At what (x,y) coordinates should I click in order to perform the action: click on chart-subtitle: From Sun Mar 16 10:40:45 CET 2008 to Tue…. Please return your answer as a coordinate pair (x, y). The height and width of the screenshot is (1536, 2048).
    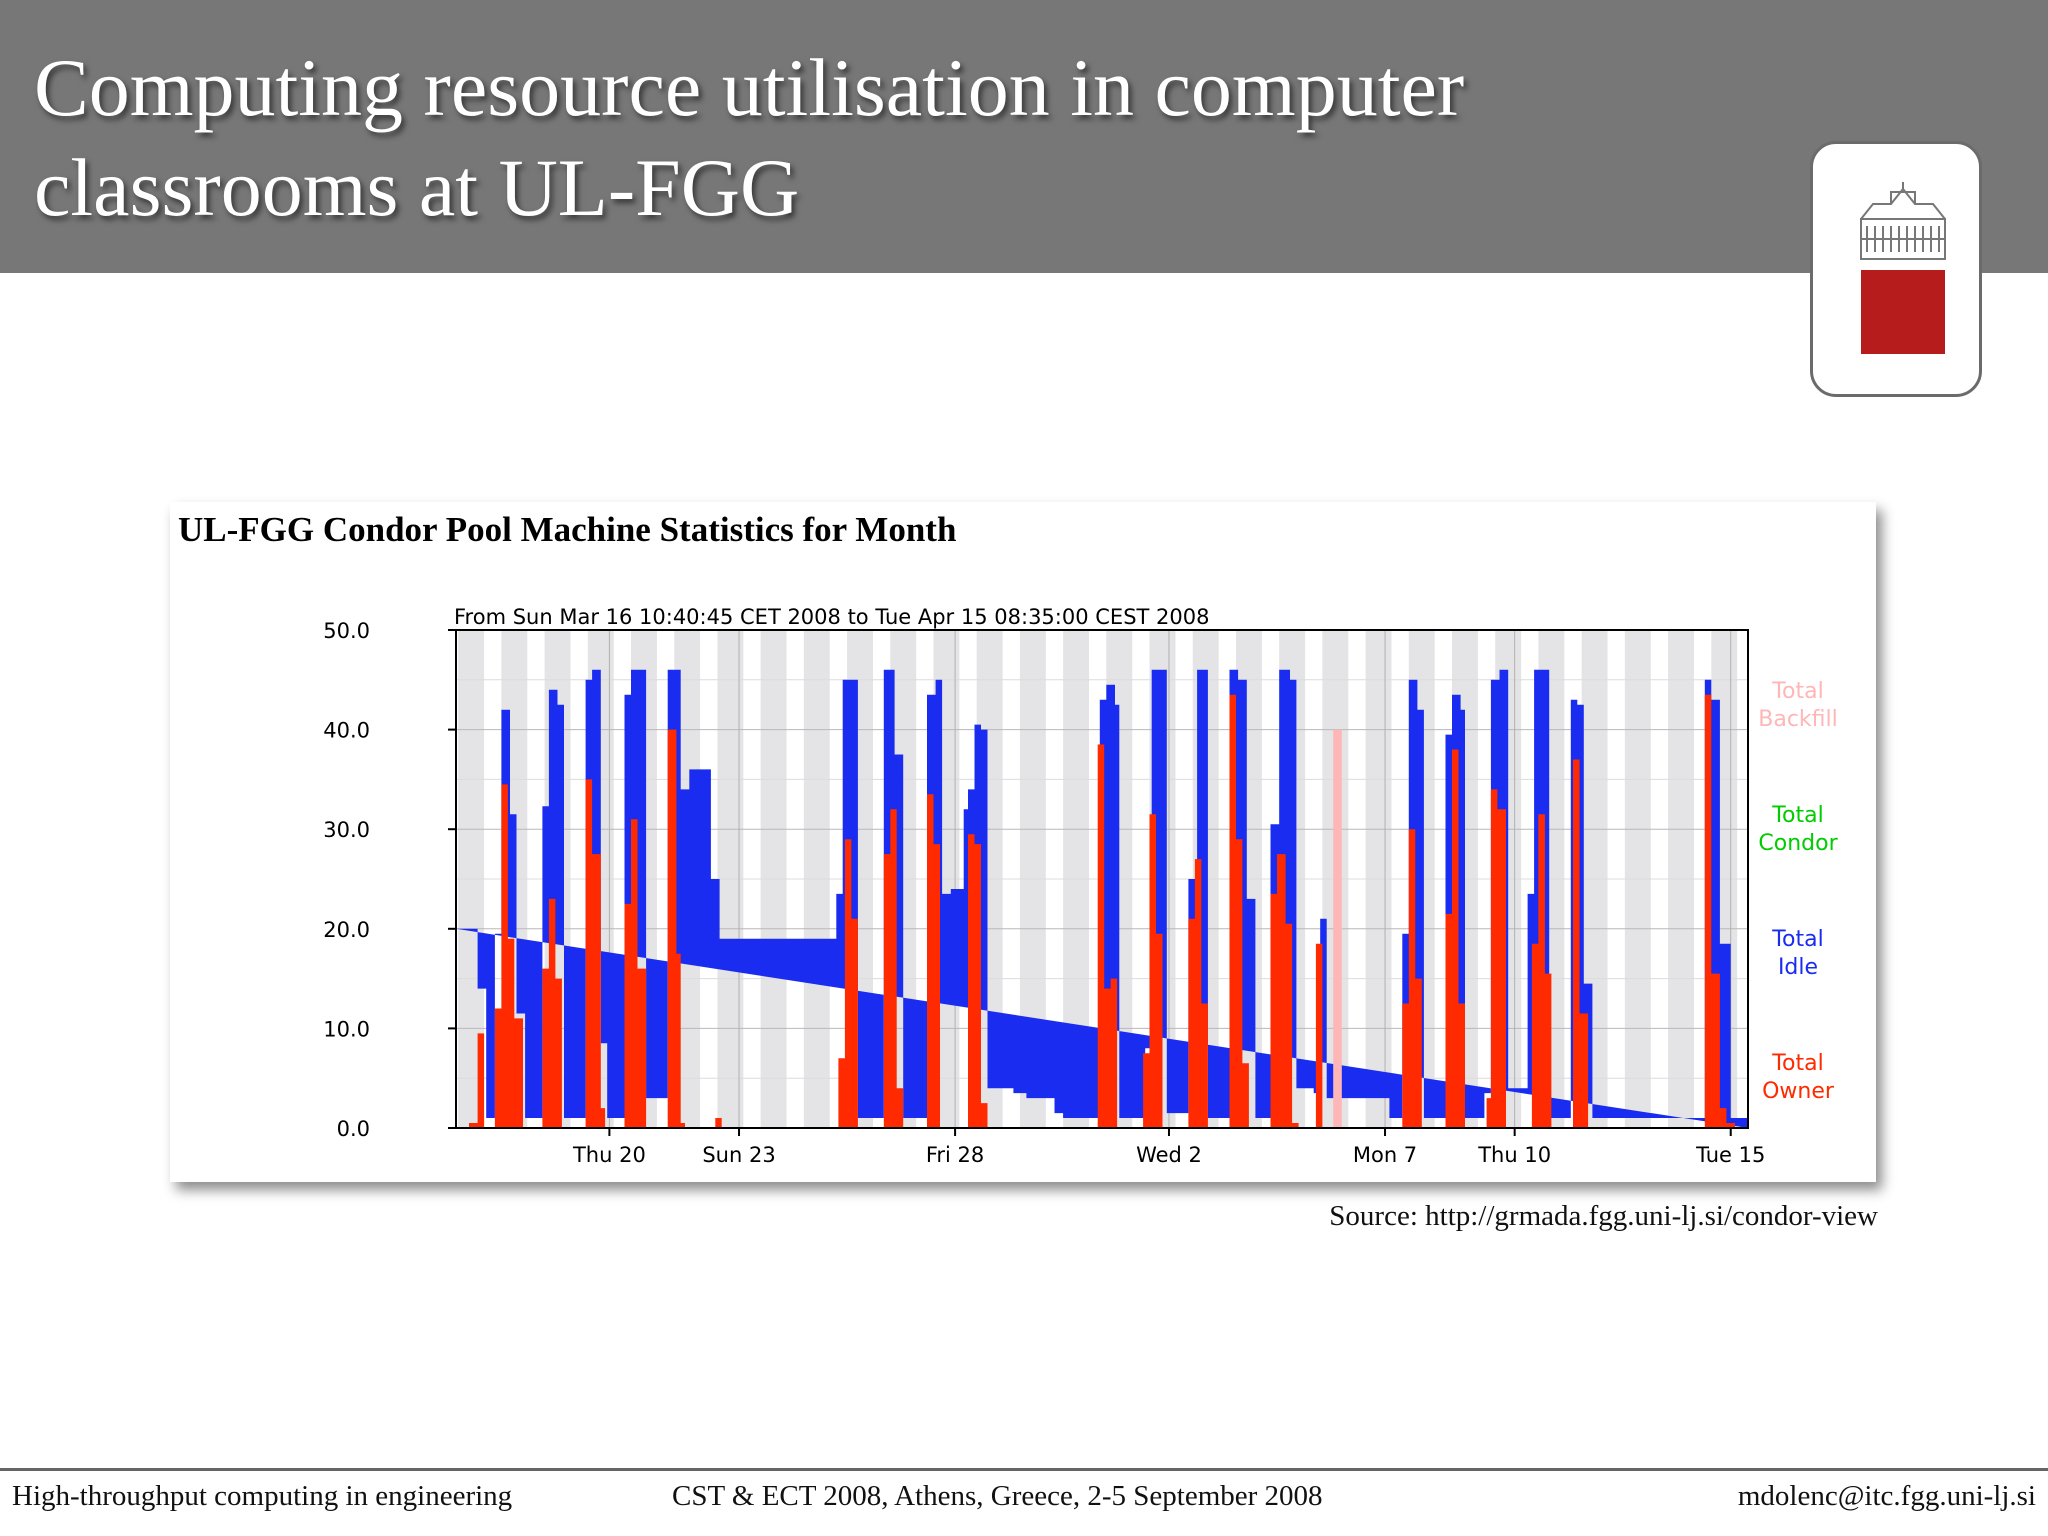
    Looking at the image, I should click on (831, 617).